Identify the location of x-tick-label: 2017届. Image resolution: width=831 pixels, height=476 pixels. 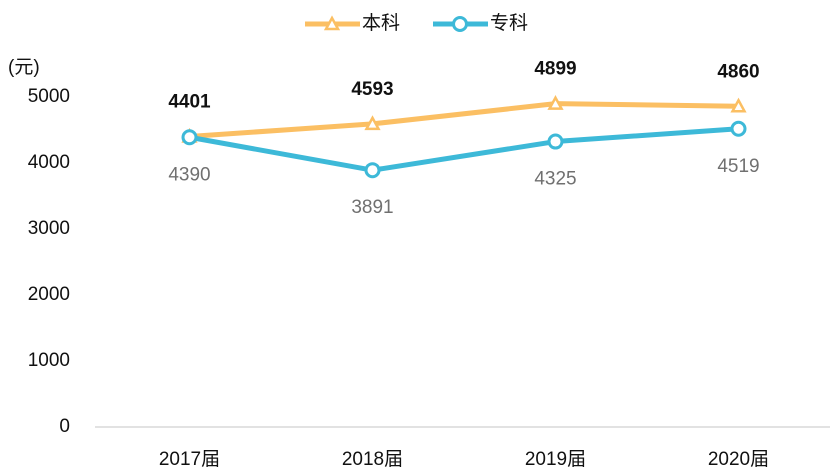
(189, 459).